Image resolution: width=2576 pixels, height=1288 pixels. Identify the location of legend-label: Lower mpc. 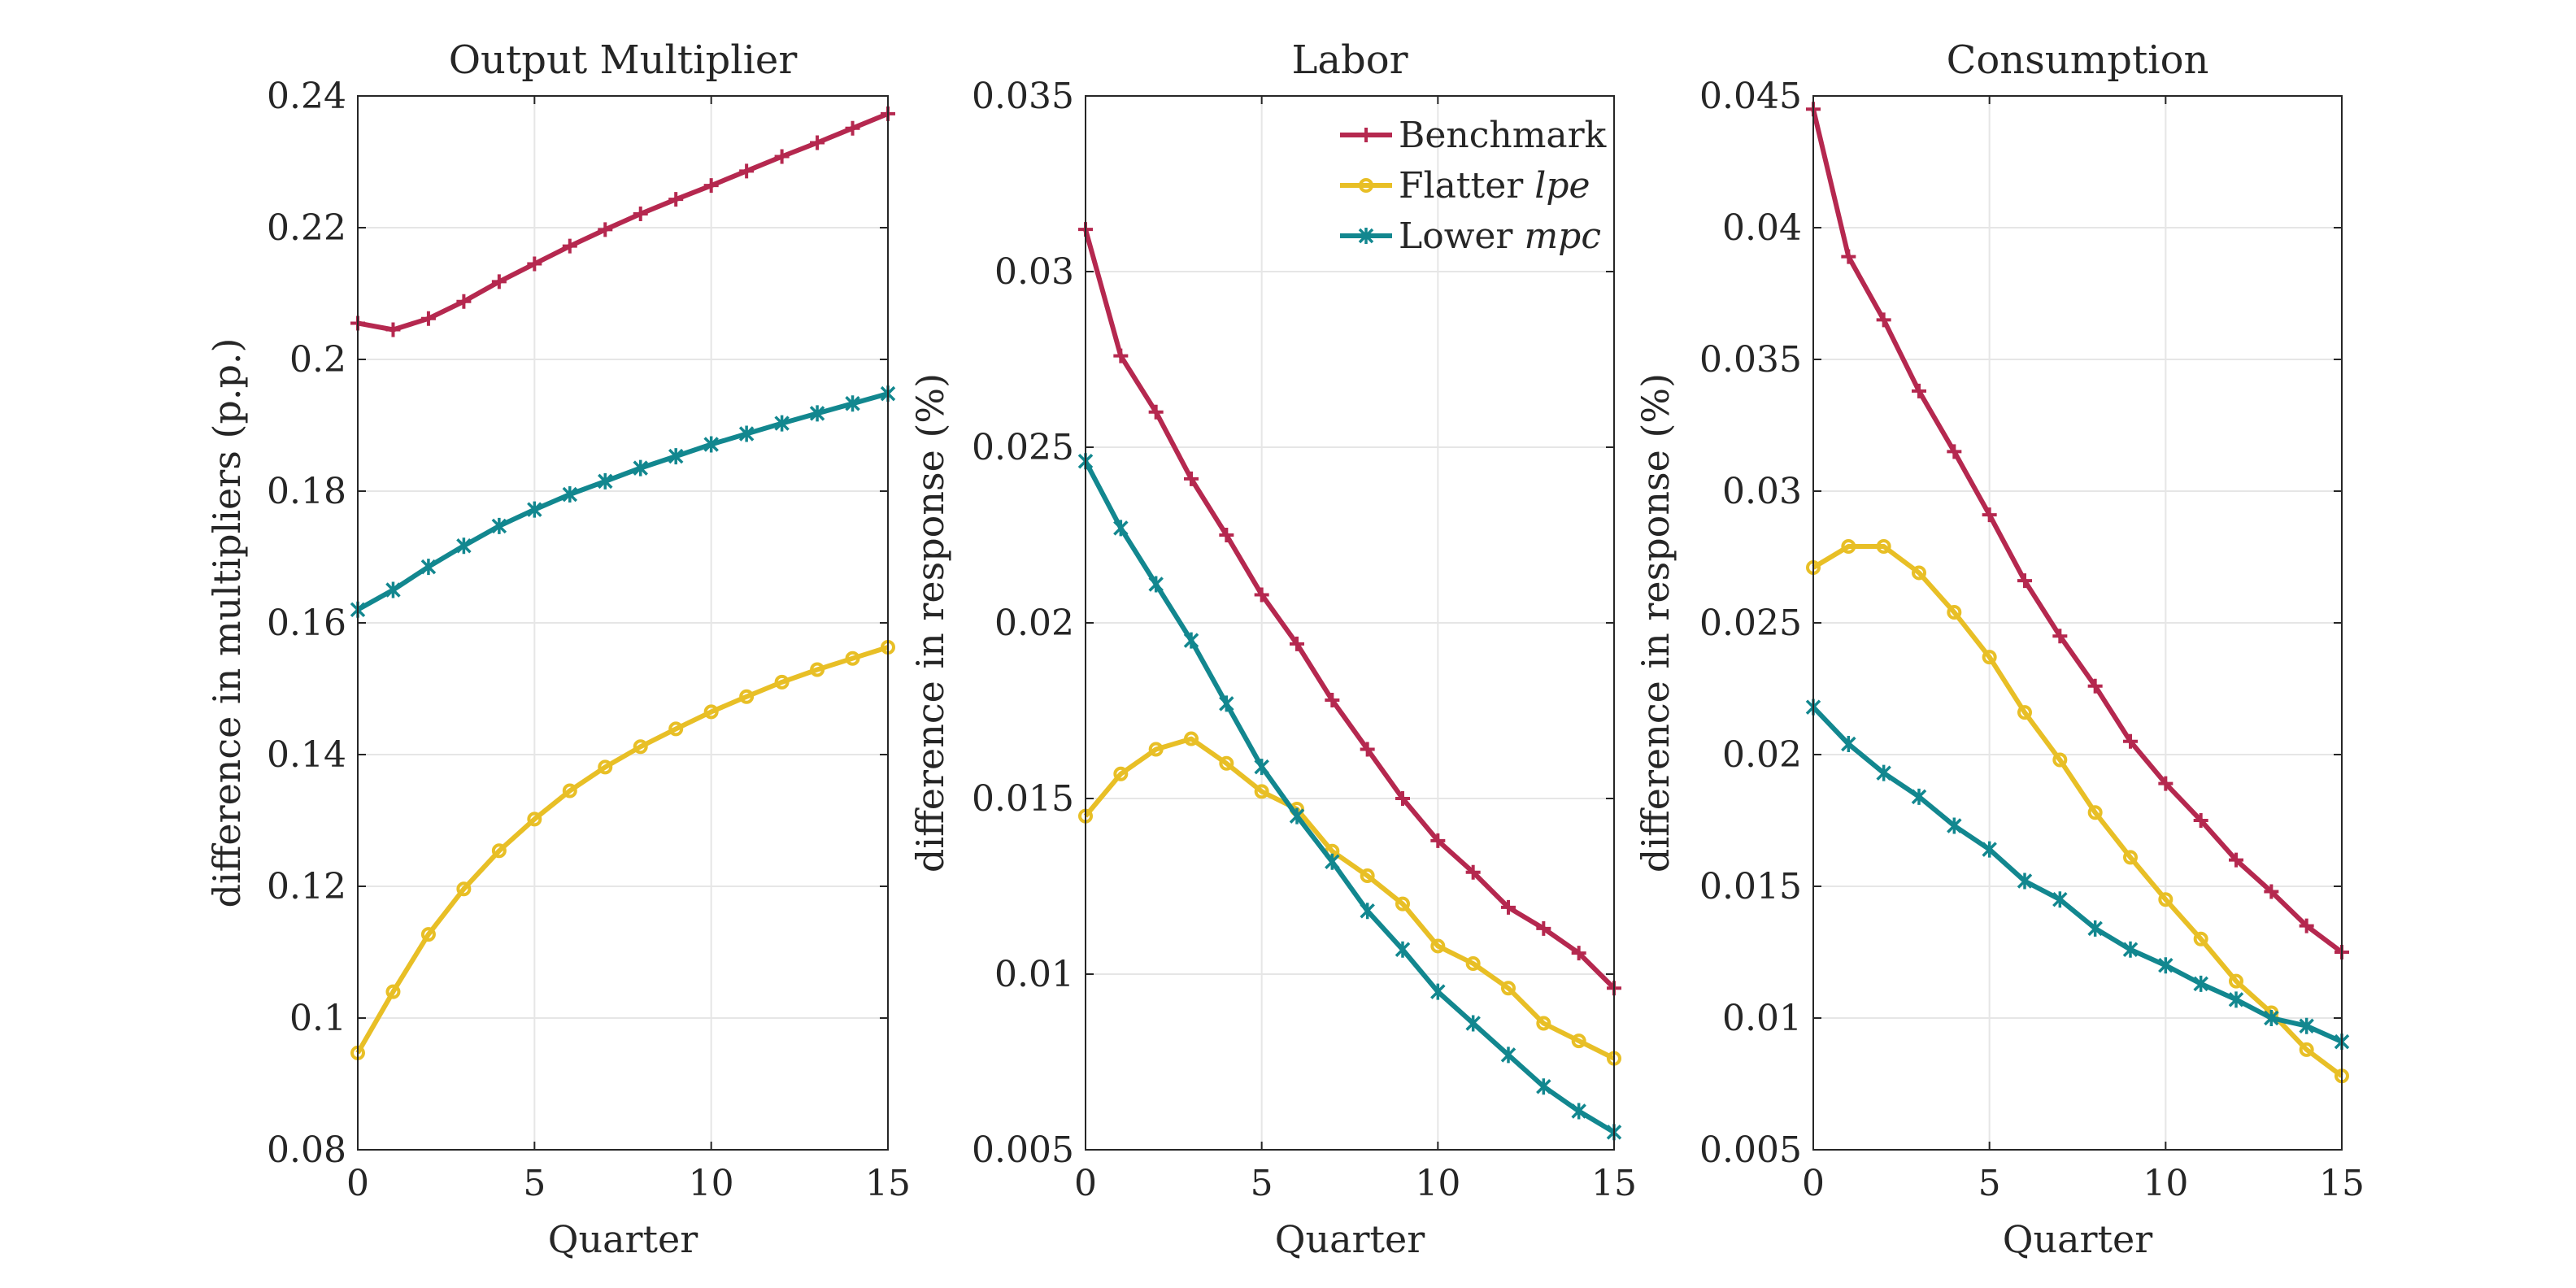
(1500, 236).